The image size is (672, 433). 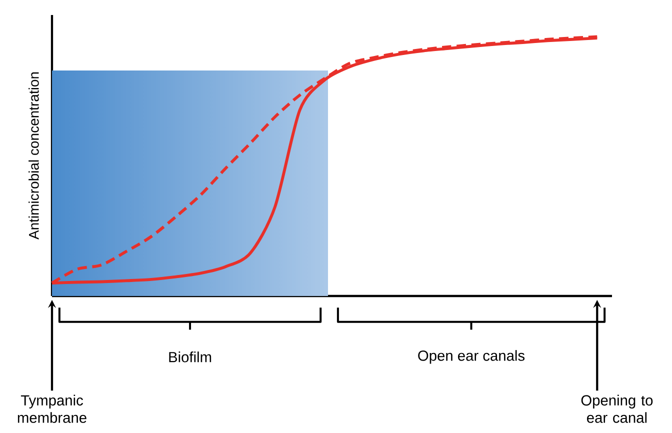 I want to click on text: Tympanic membrane, so click(x=52, y=408).